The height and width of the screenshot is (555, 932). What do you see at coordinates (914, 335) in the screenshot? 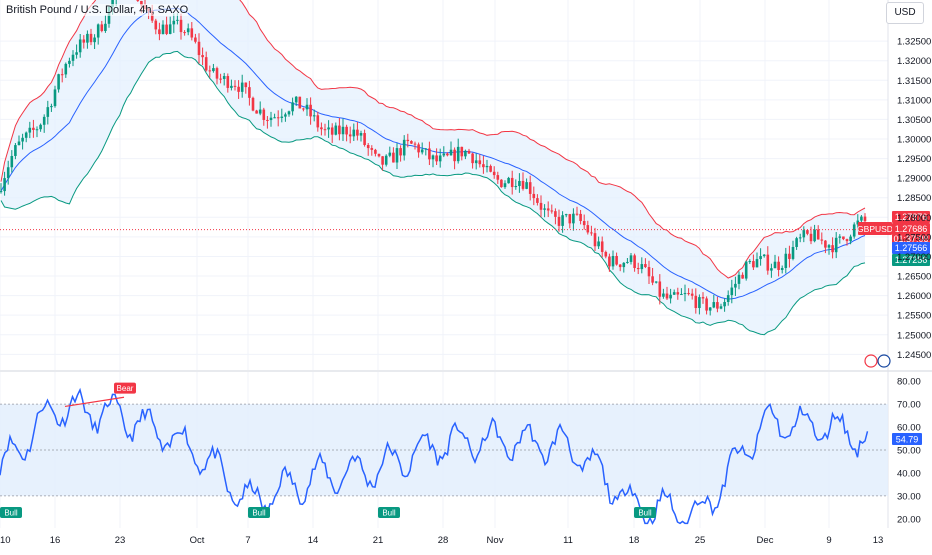
I see `price-tick-label: 1.25000` at bounding box center [914, 335].